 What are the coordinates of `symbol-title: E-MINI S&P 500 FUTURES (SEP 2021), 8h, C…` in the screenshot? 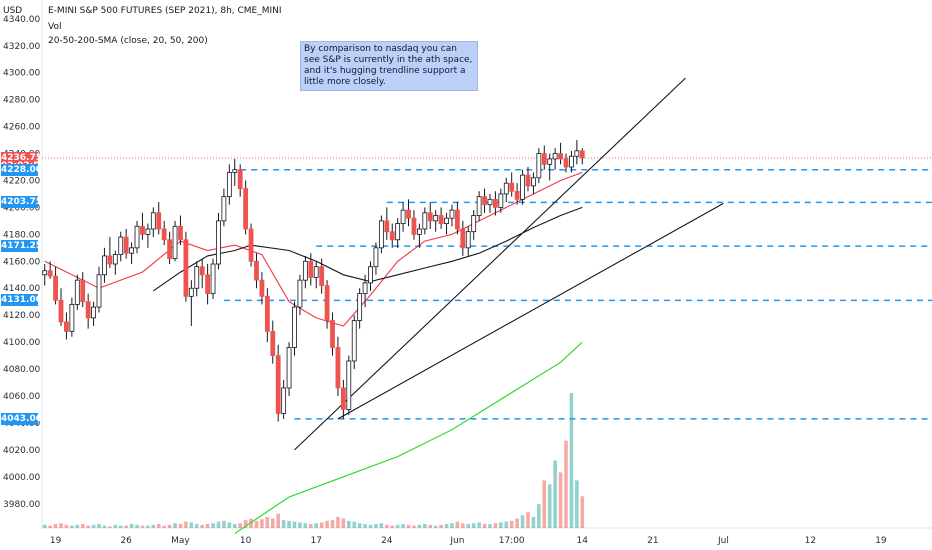 It's located at (165, 11).